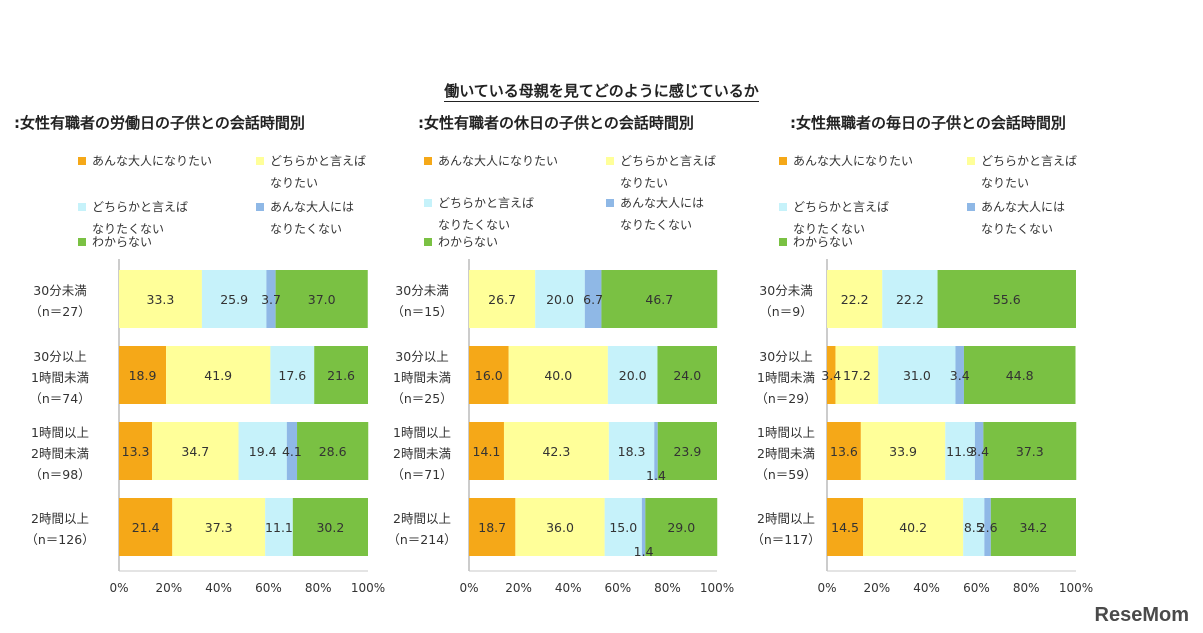  What do you see at coordinates (219, 527) in the screenshot?
I see `data-label: 37.3` at bounding box center [219, 527].